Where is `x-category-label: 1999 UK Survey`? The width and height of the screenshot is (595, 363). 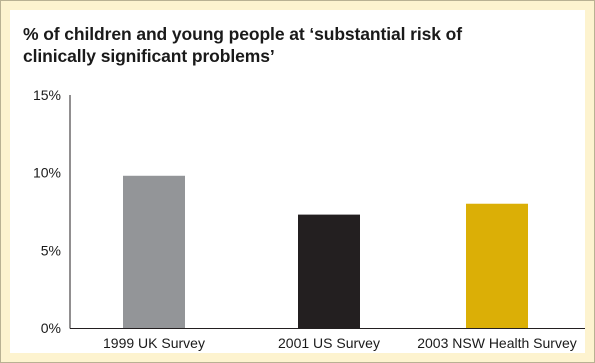 x-category-label: 1999 UK Survey is located at coordinates (154, 343).